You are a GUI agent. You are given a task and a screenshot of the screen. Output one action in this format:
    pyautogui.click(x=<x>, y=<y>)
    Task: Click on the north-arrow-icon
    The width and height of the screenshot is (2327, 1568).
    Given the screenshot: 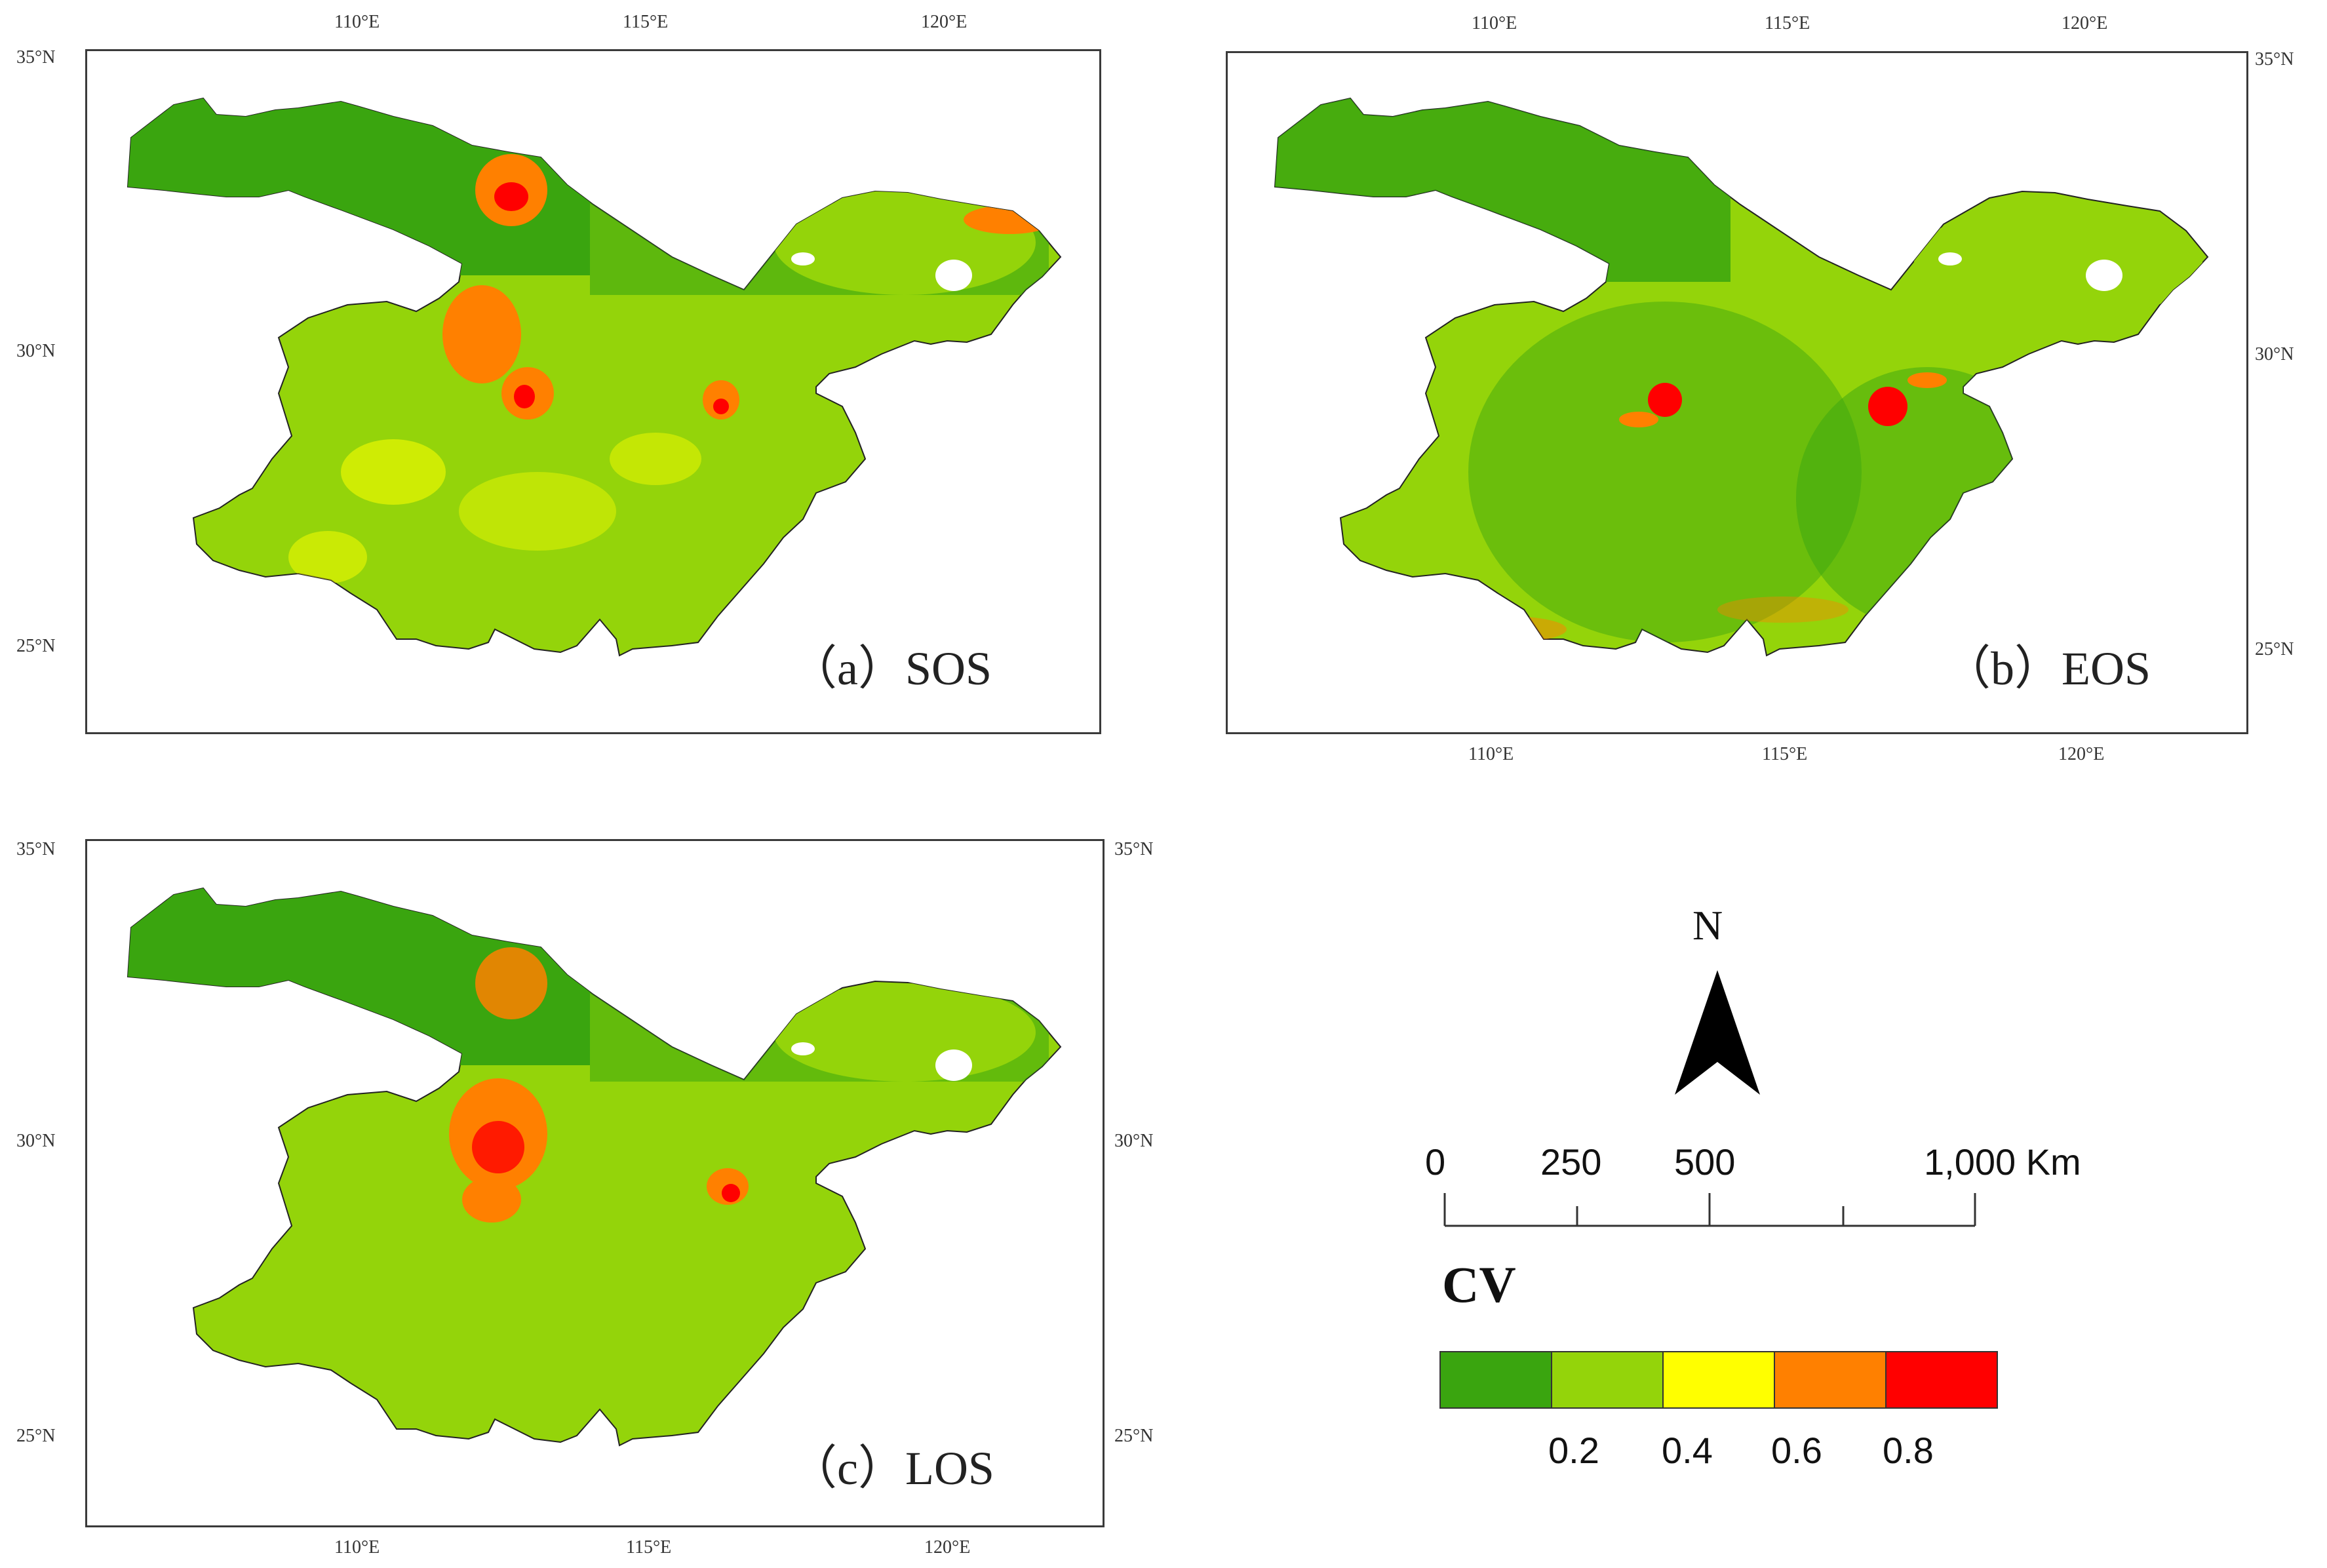 What is the action you would take?
    pyautogui.click(x=1717, y=1032)
    